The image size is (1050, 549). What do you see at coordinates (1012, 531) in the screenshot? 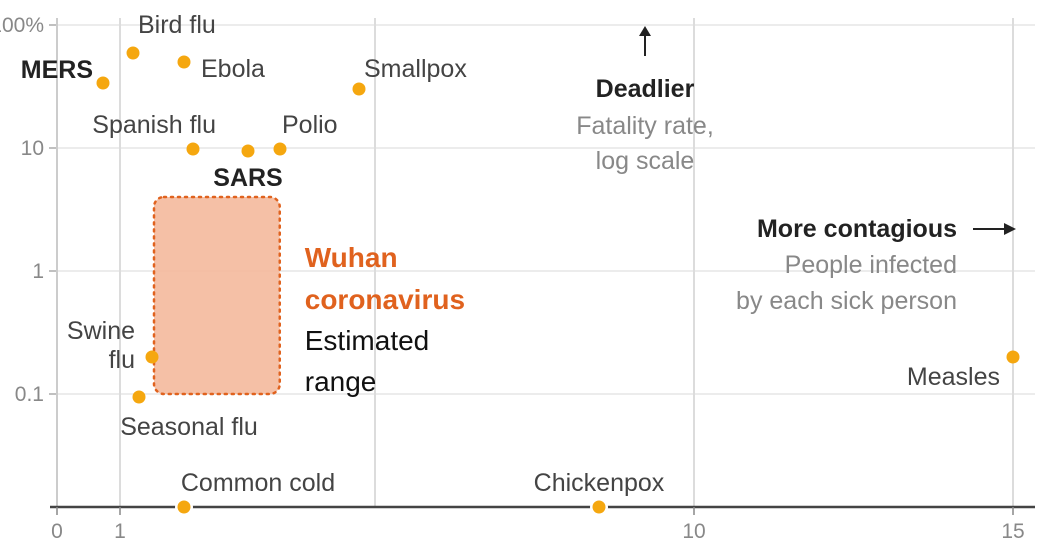
I see `x-tick-label: 15` at bounding box center [1012, 531].